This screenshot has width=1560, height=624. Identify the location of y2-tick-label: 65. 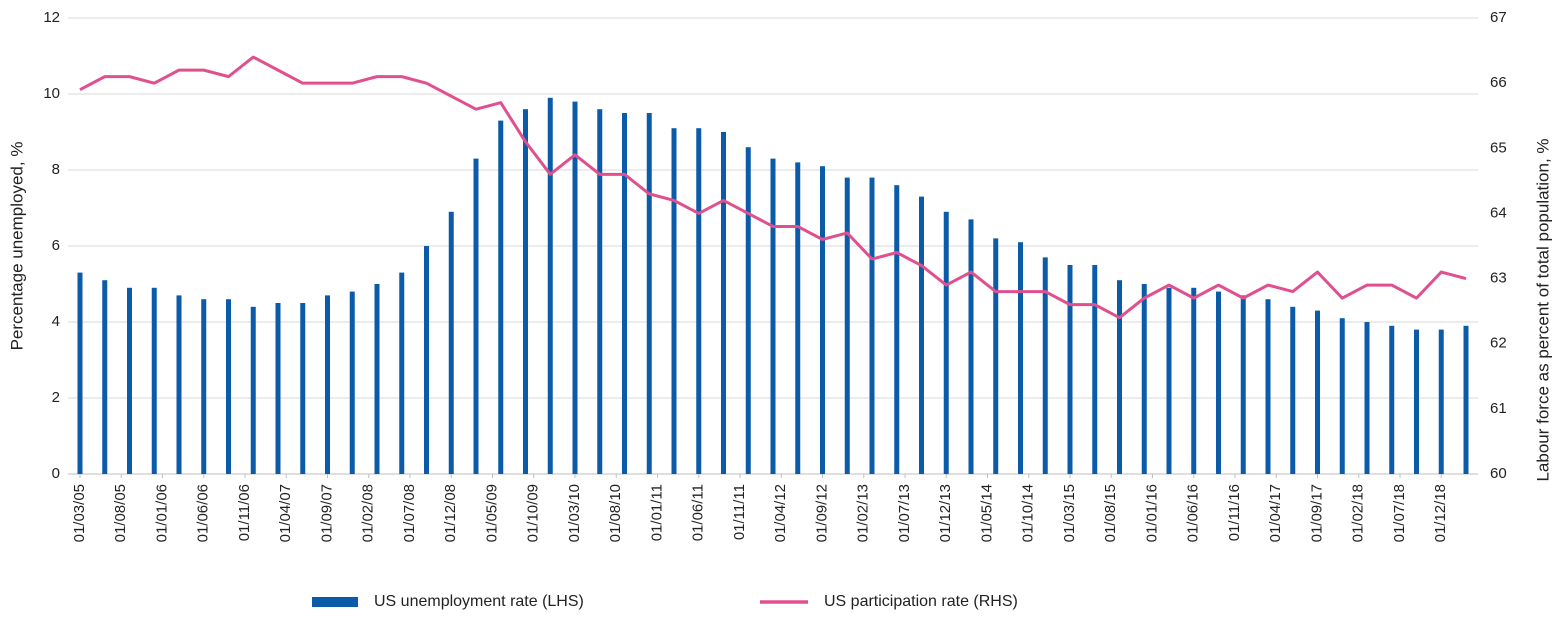
(1498, 147).